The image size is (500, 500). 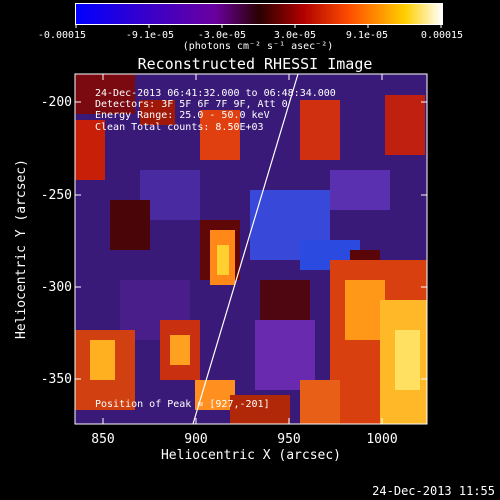 I want to click on y-tick-label: -350, so click(x=56, y=379).